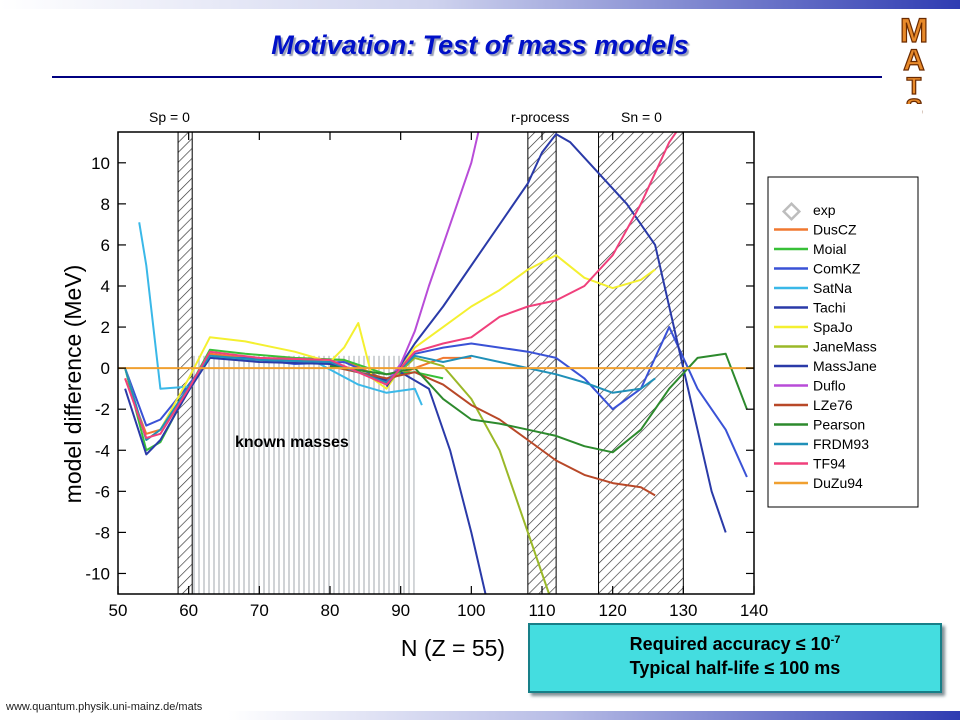 The image size is (960, 720). I want to click on x-tick-label: 50, so click(118, 610).